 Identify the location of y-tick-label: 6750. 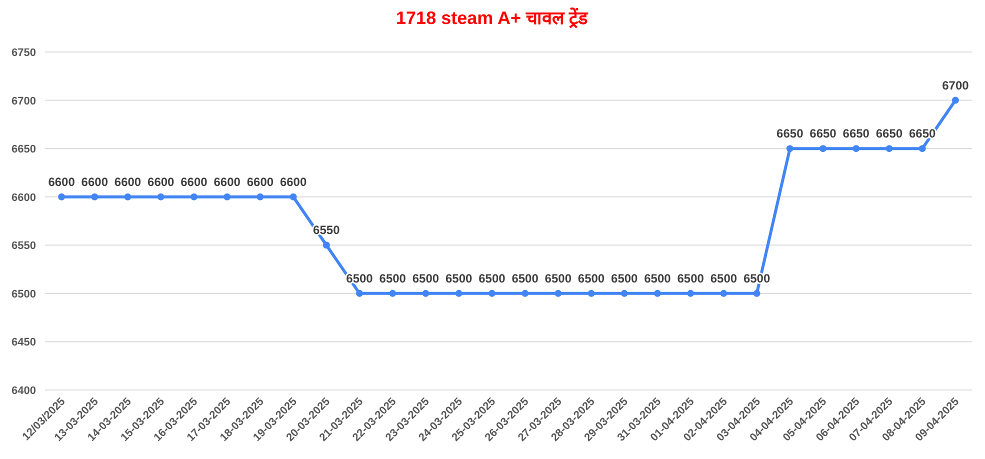
(24, 53).